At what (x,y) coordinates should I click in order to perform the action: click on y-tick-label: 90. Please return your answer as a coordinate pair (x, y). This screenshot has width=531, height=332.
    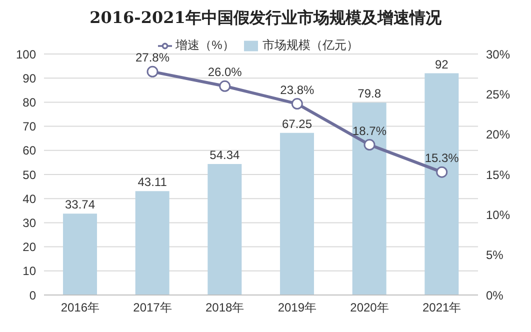
    Looking at the image, I should click on (29, 78).